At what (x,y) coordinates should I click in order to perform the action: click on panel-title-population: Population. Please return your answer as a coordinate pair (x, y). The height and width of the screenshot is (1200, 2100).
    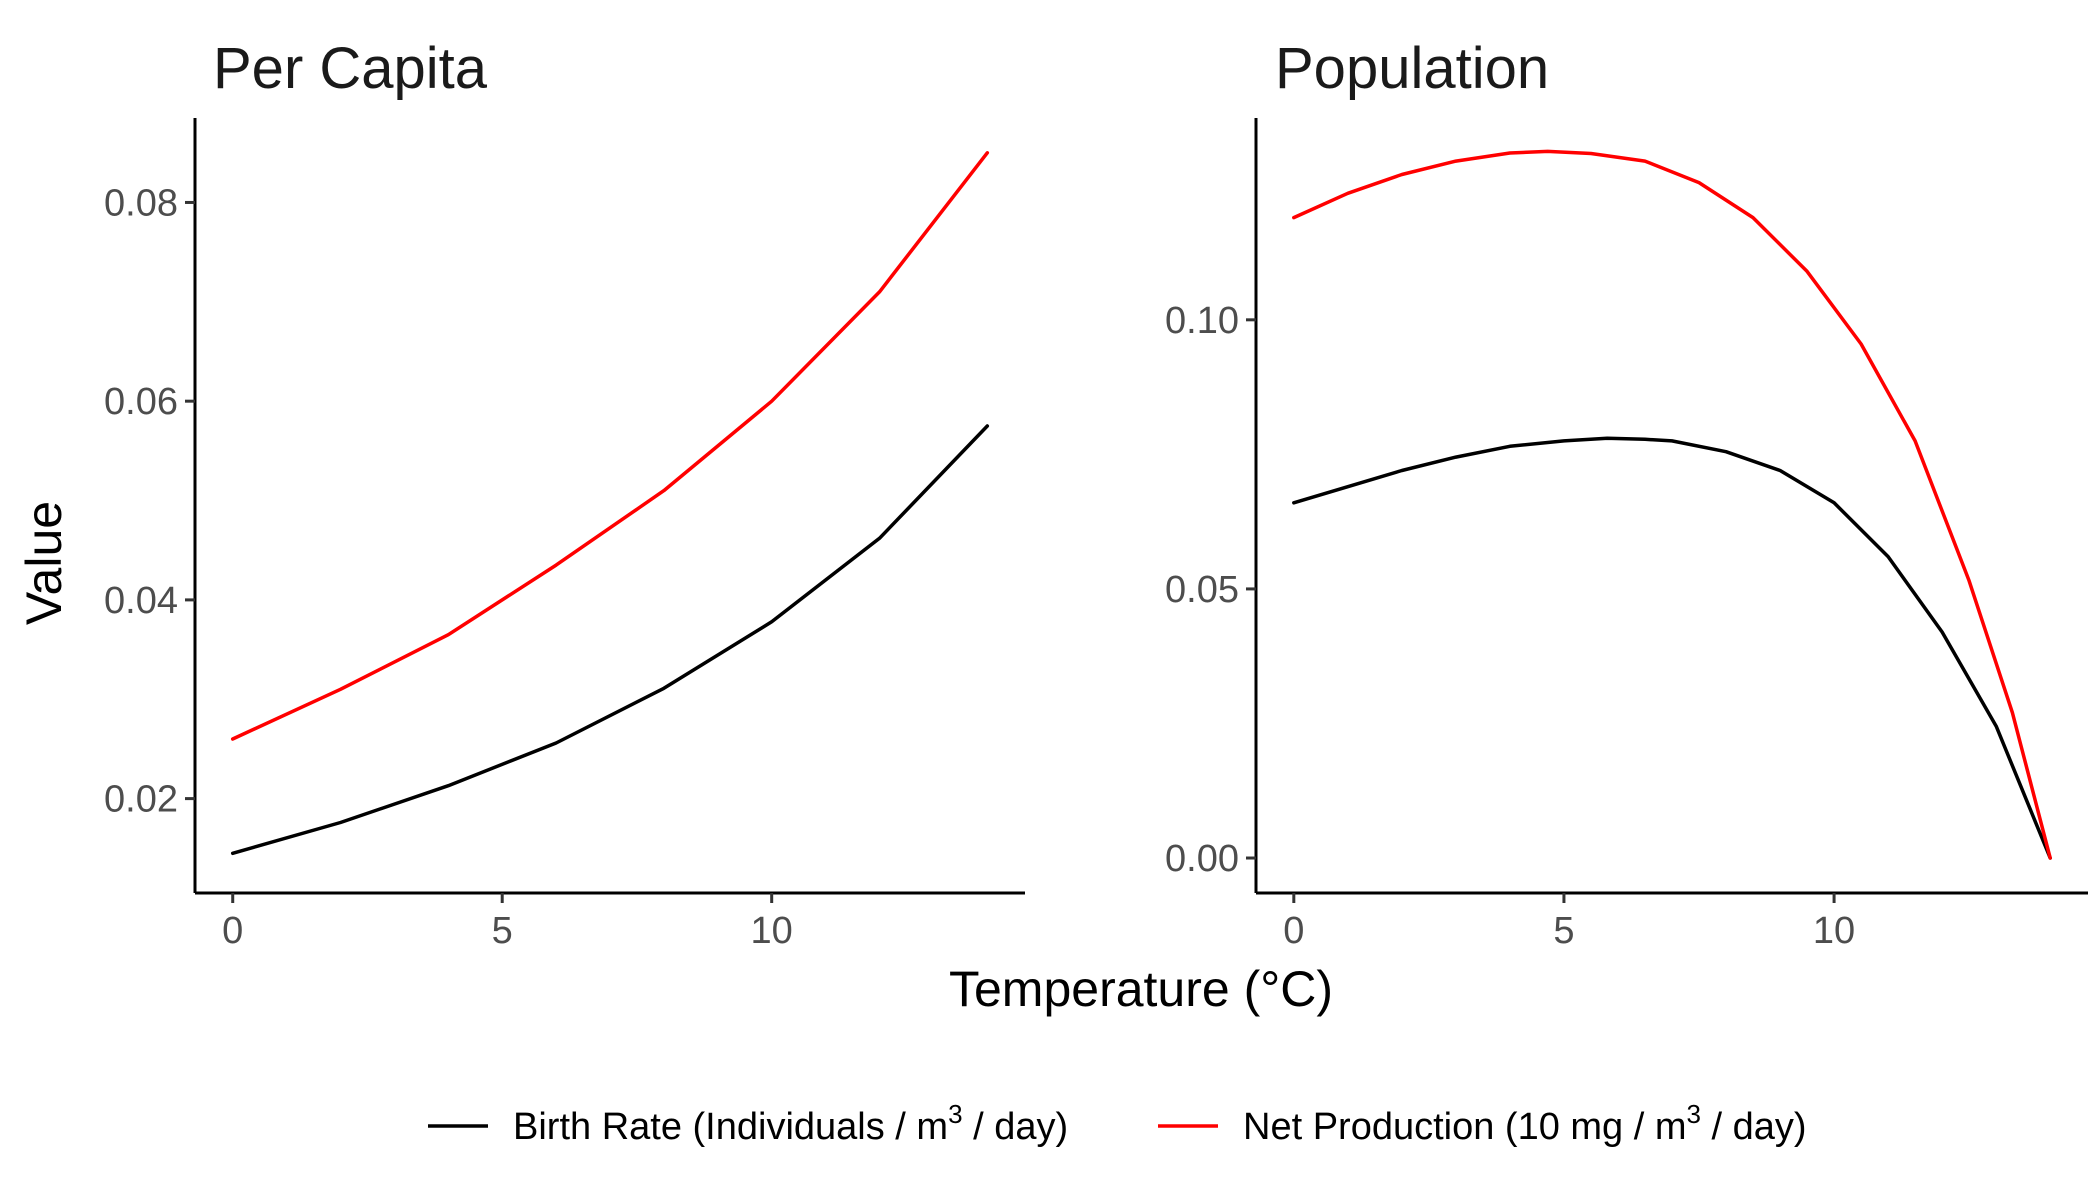
    Looking at the image, I should click on (1412, 68).